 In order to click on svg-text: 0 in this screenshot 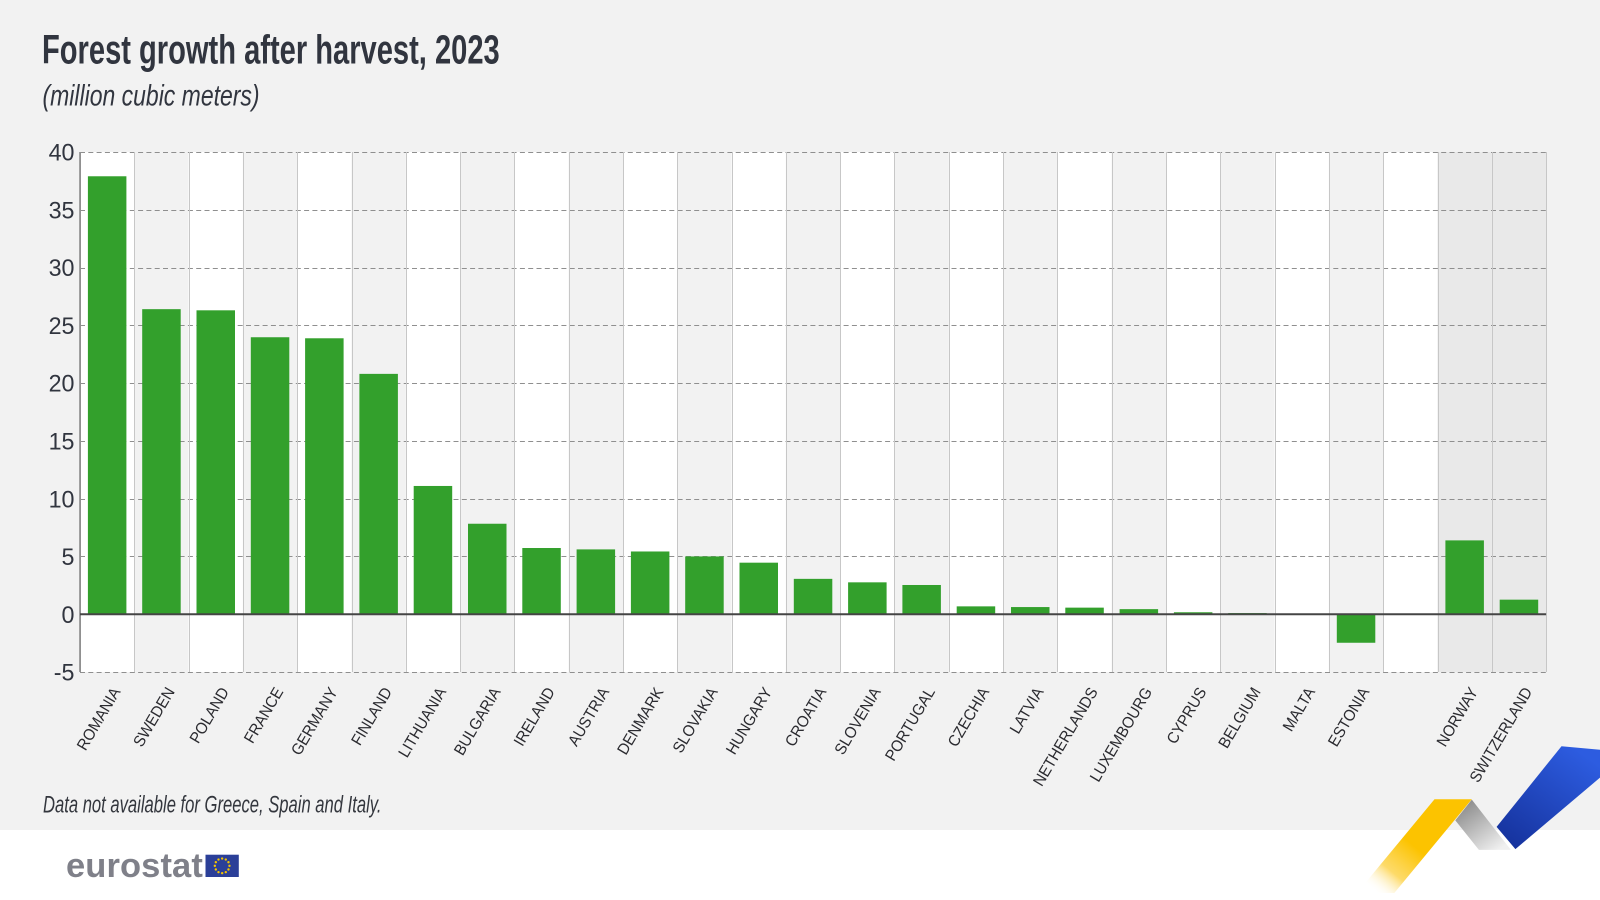, I will do `click(68, 616)`.